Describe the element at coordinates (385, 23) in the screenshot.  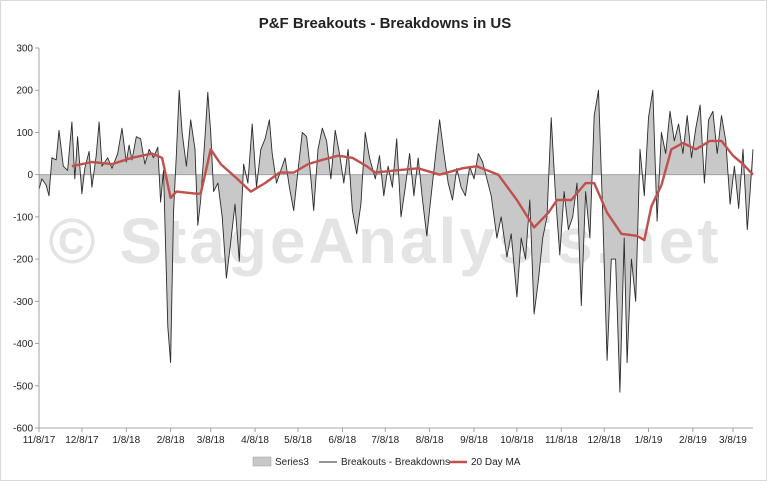
I see `chart-title: P&F Breakouts - Breakdowns in US` at that location.